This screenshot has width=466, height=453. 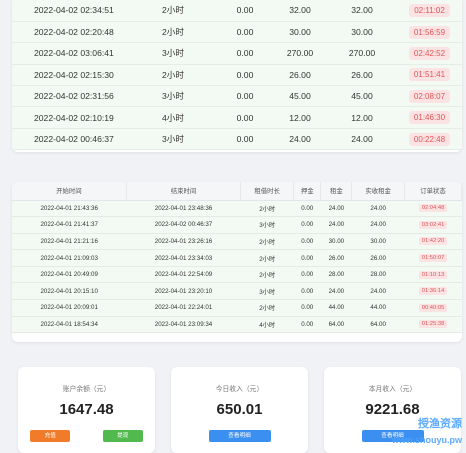 What do you see at coordinates (378, 325) in the screenshot?
I see `cell-actual: 64.00` at bounding box center [378, 325].